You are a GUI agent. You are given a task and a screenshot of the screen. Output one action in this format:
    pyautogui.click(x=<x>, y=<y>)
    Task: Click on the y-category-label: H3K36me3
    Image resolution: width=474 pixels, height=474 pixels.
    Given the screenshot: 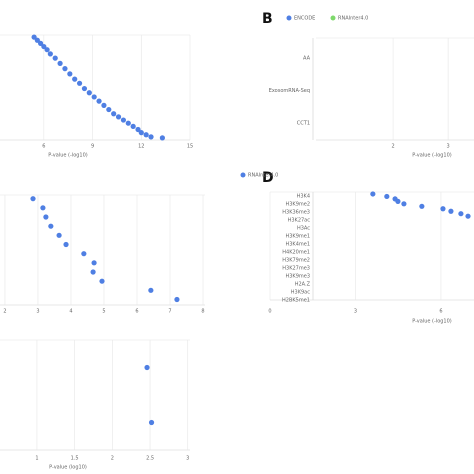 What is the action you would take?
    pyautogui.click(x=296, y=213)
    